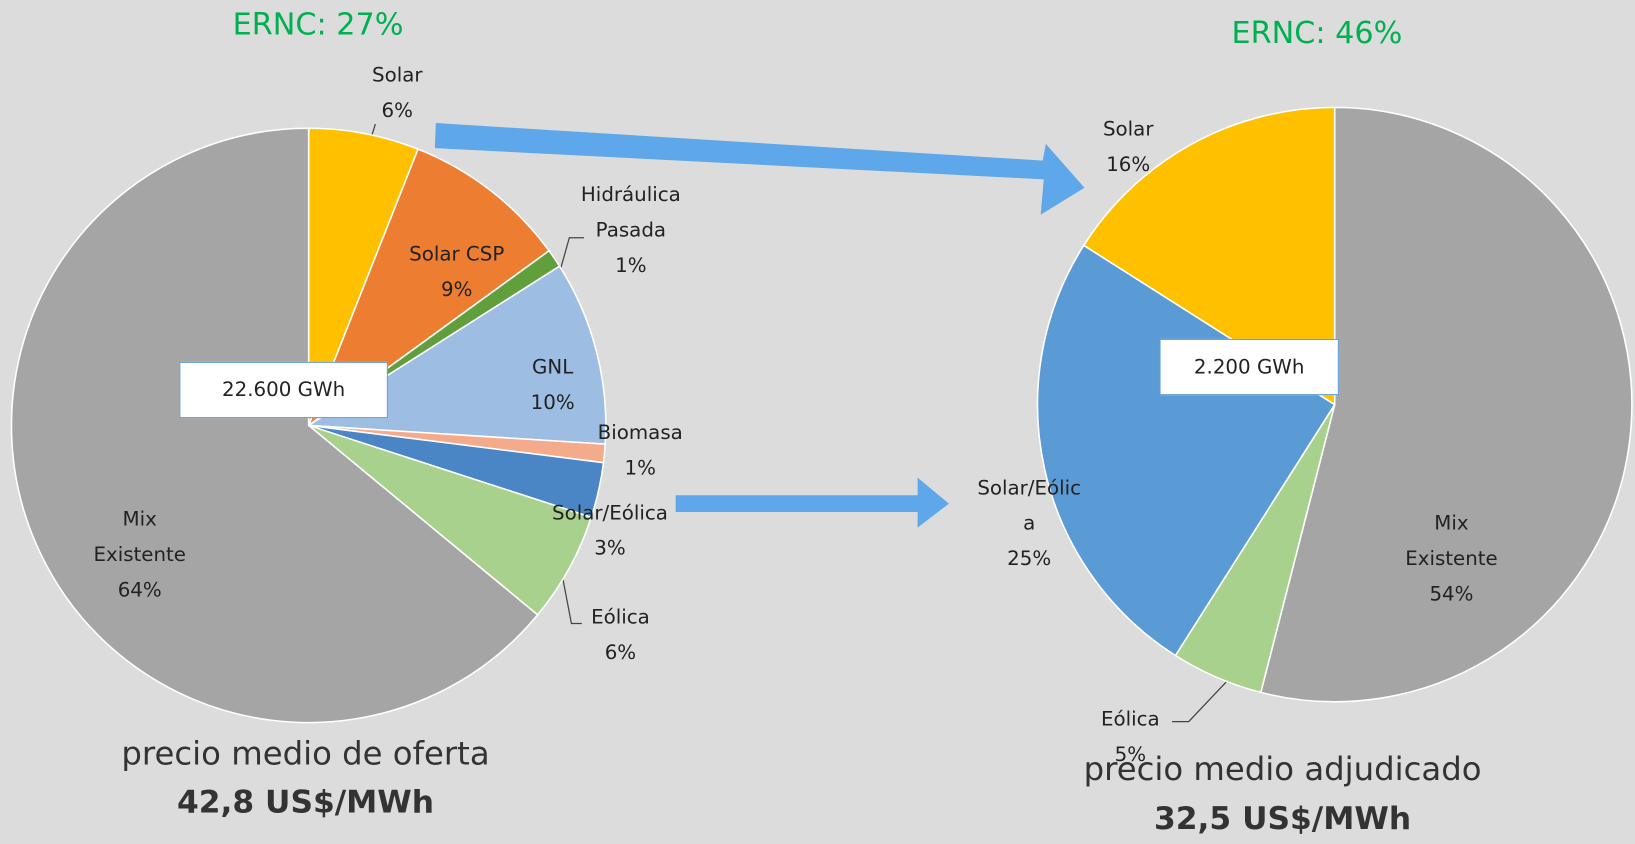 This screenshot has width=1635, height=844. I want to click on slice-name: Biomasa, so click(640, 433).